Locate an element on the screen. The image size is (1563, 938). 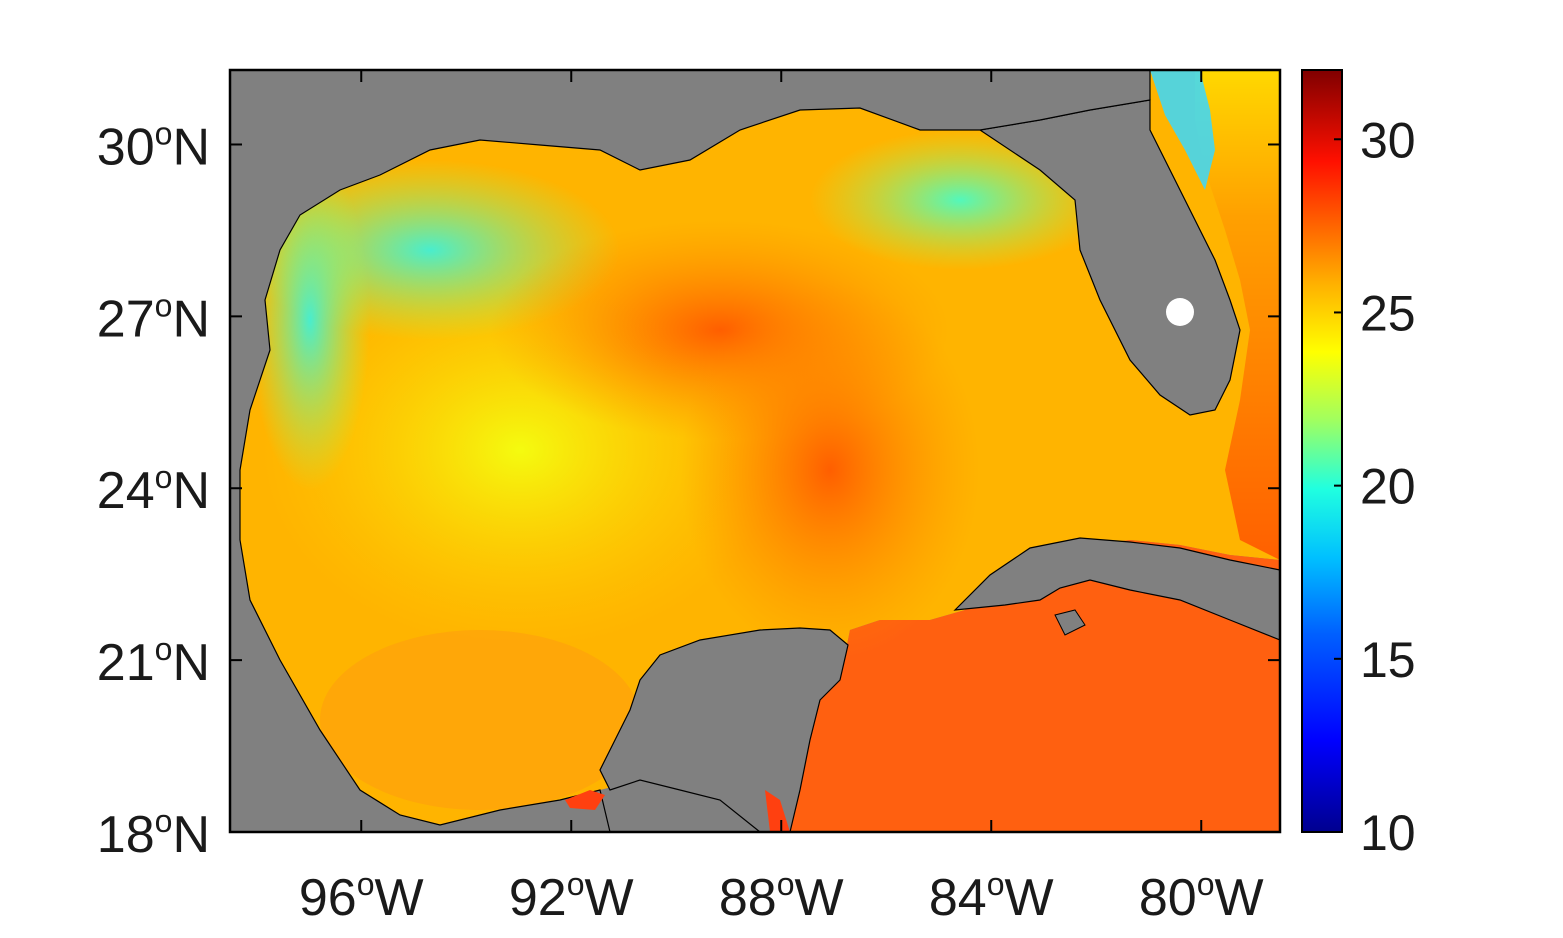
colorbar-tick-label: 25 is located at coordinates (1388, 313).